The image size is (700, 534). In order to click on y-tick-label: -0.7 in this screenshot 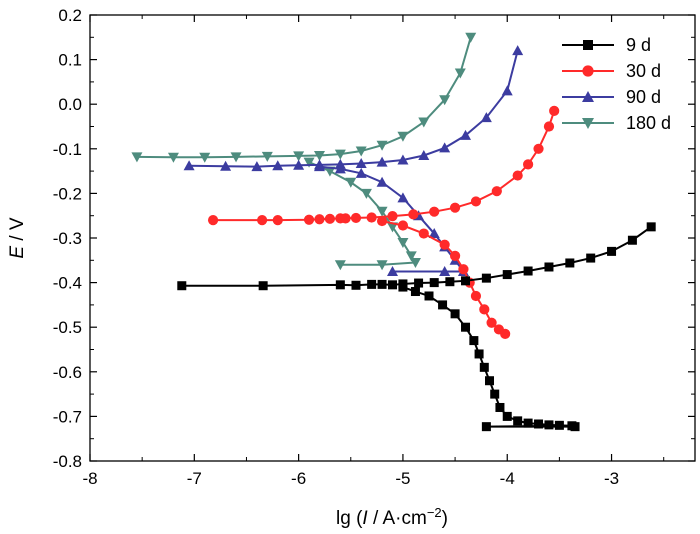, I will do `click(67, 416)`.